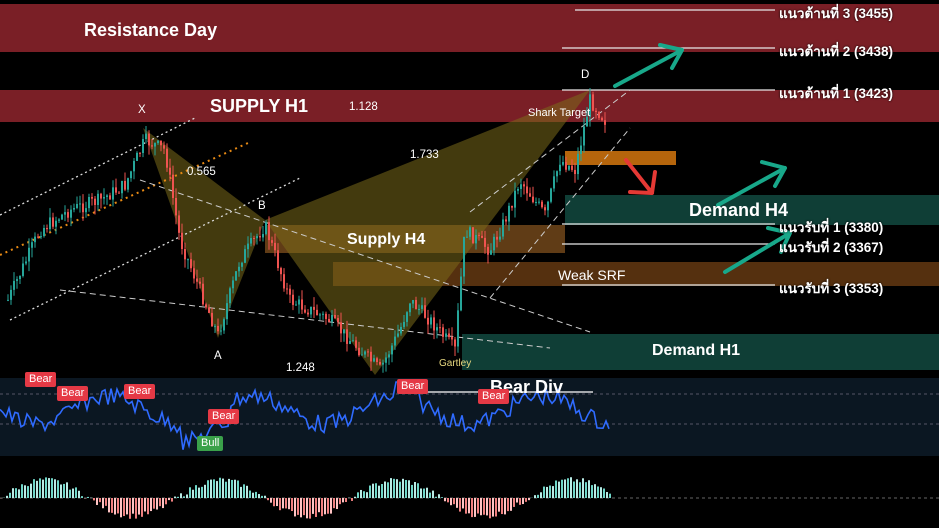  Describe the element at coordinates (455, 363) in the screenshot. I see `gartley-label: Gartley` at that location.